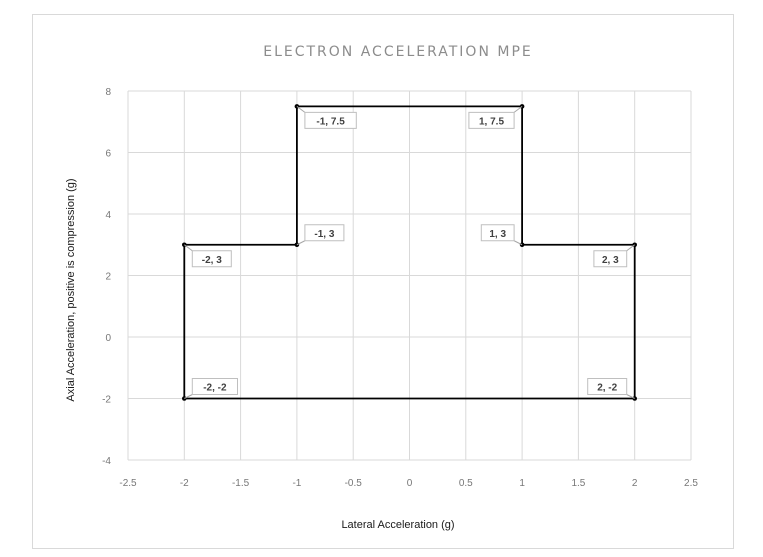  Describe the element at coordinates (296, 483) in the screenshot. I see `x-tick-label: -1` at that location.